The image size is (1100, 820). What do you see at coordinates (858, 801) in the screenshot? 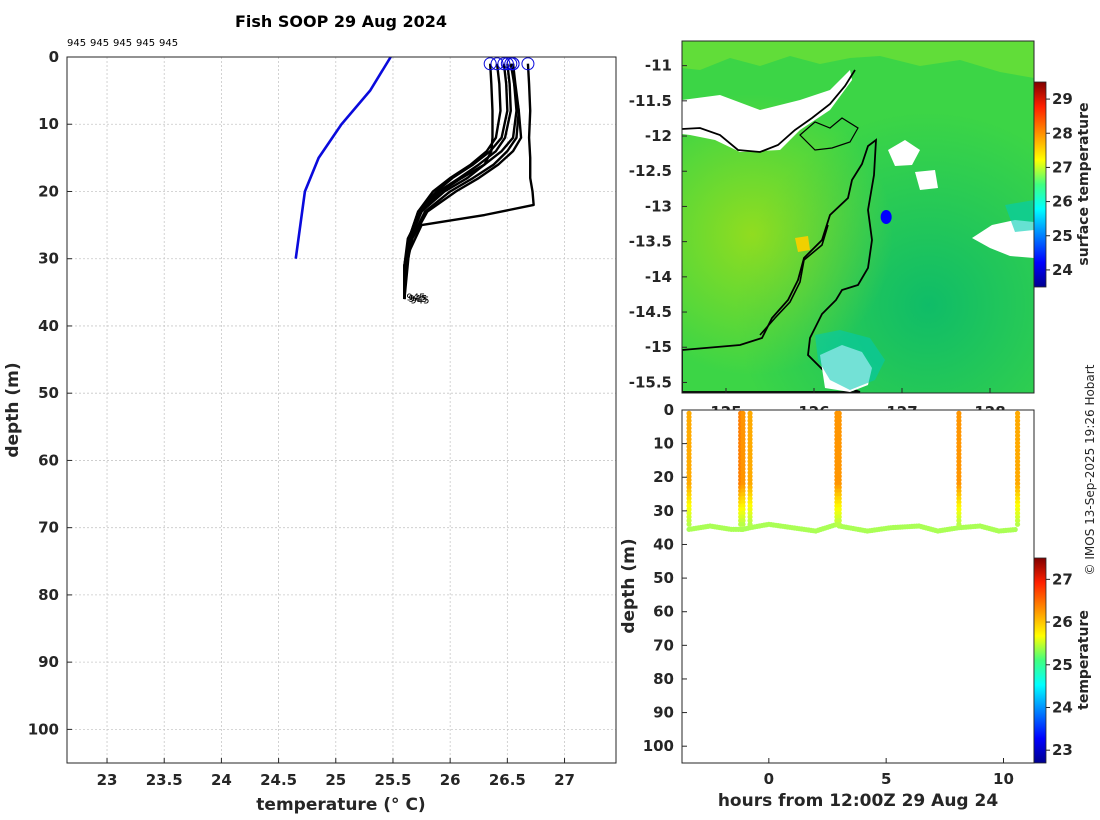
I see `depth-time-x-label: hours from 12:00Z 29 Aug 24` at bounding box center [858, 801].